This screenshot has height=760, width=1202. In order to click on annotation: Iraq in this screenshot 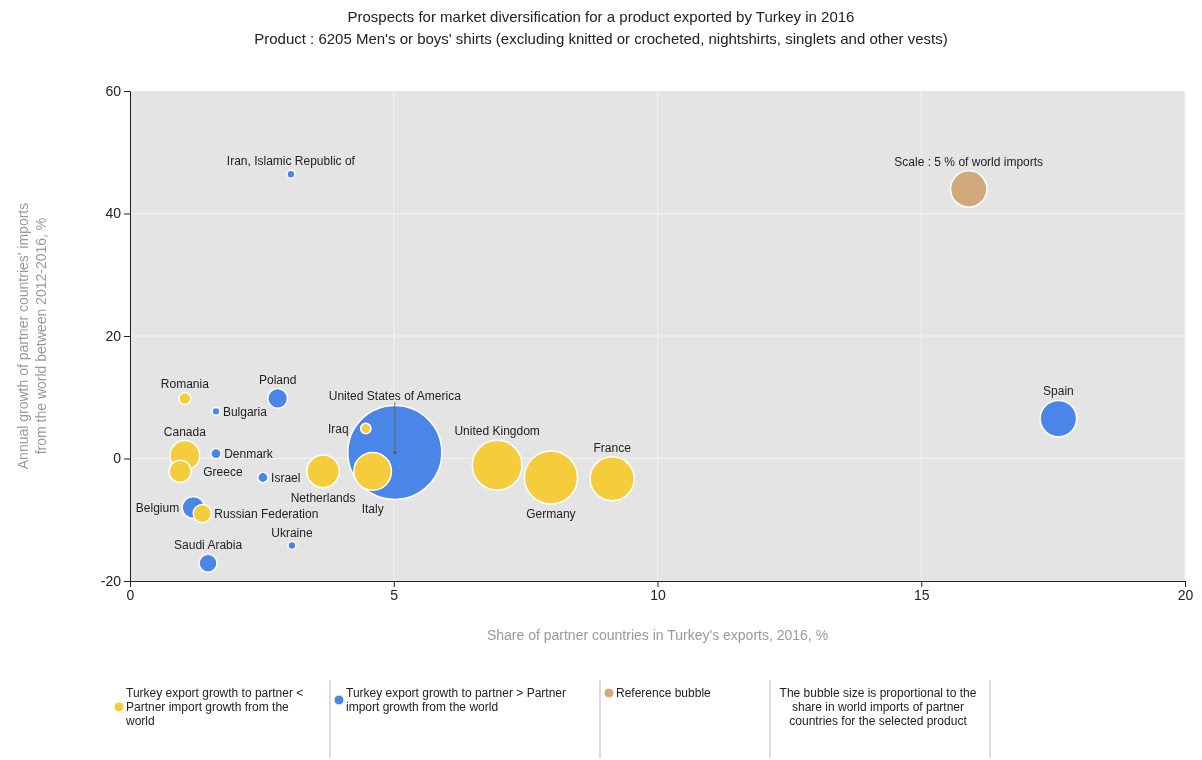, I will do `click(338, 428)`.